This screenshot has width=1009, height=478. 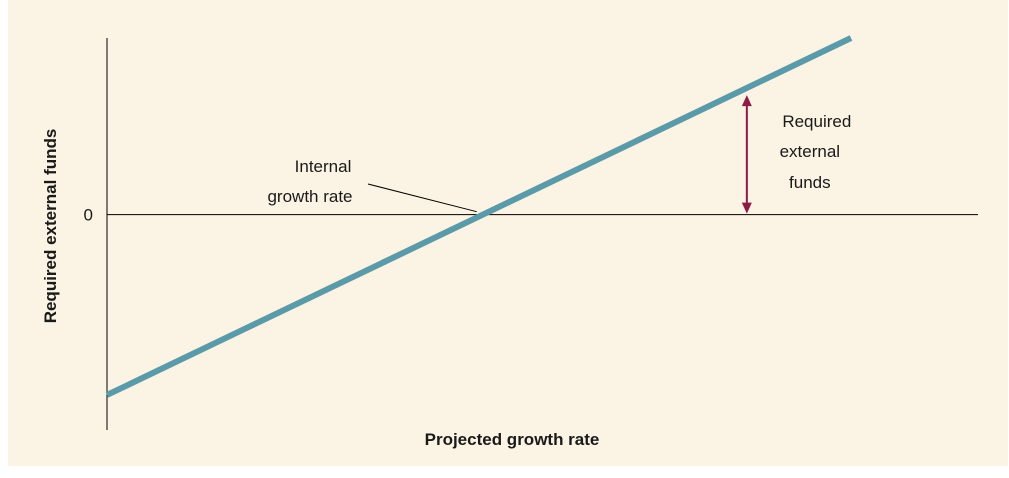 What do you see at coordinates (746, 208) in the screenshot?
I see `required-funds-arrow-head-bottom` at bounding box center [746, 208].